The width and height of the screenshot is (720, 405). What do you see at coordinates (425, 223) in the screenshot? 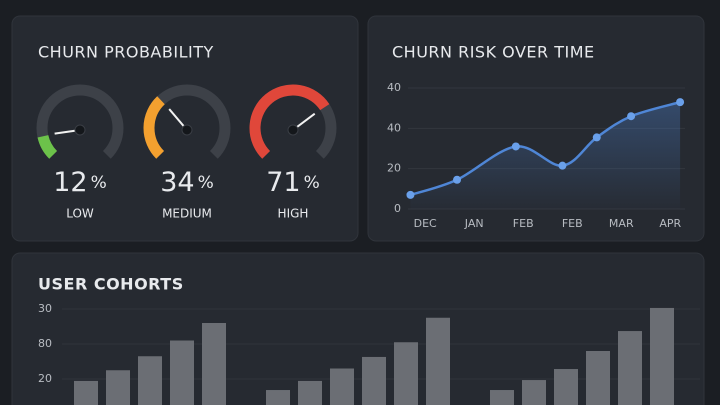
I see `x-tick-label: DEC` at bounding box center [425, 223].